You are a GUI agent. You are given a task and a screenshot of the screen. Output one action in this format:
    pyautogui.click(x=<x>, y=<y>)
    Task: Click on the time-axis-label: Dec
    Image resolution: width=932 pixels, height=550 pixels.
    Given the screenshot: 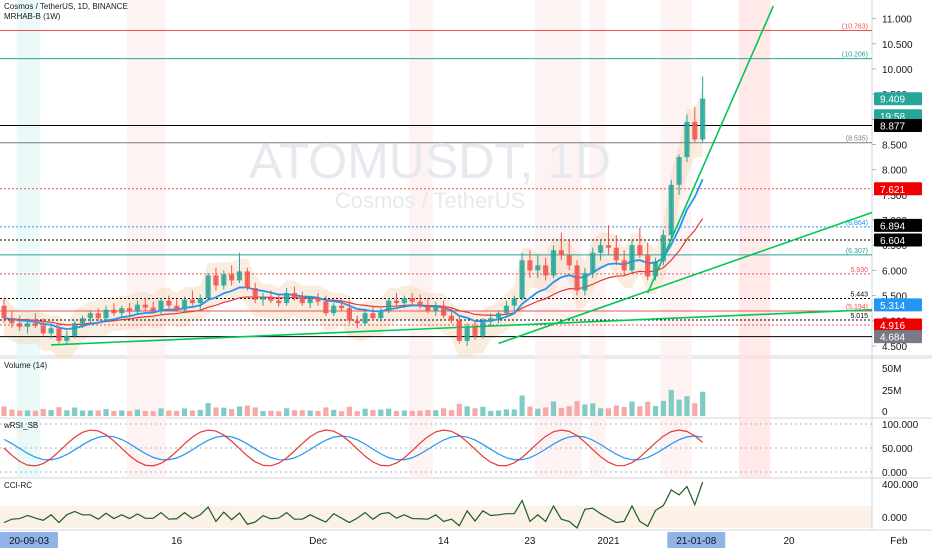 What is the action you would take?
    pyautogui.click(x=318, y=541)
    